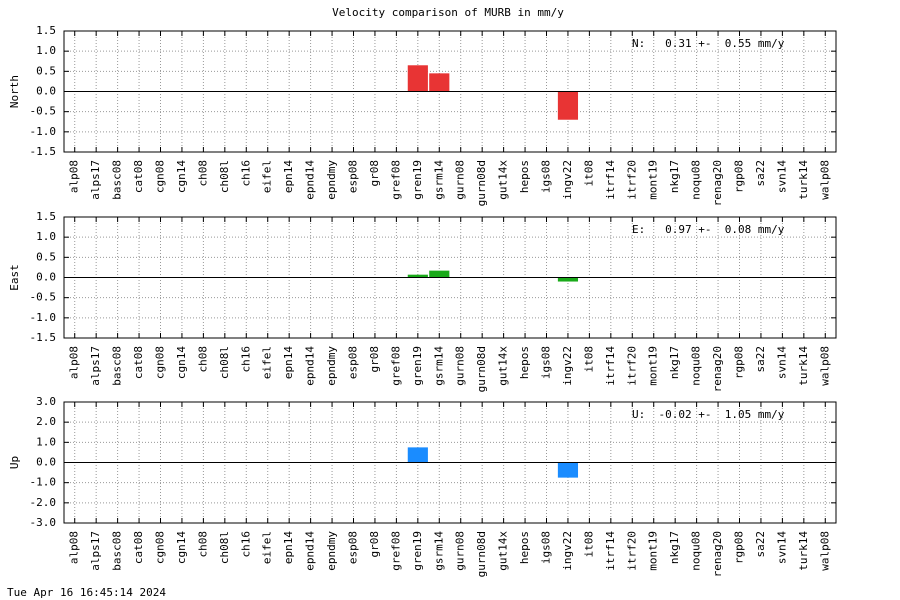 This screenshot has height=600, width=900. I want to click on chart-title: Velocity comparison of MURB in mm/y, so click(448, 12).